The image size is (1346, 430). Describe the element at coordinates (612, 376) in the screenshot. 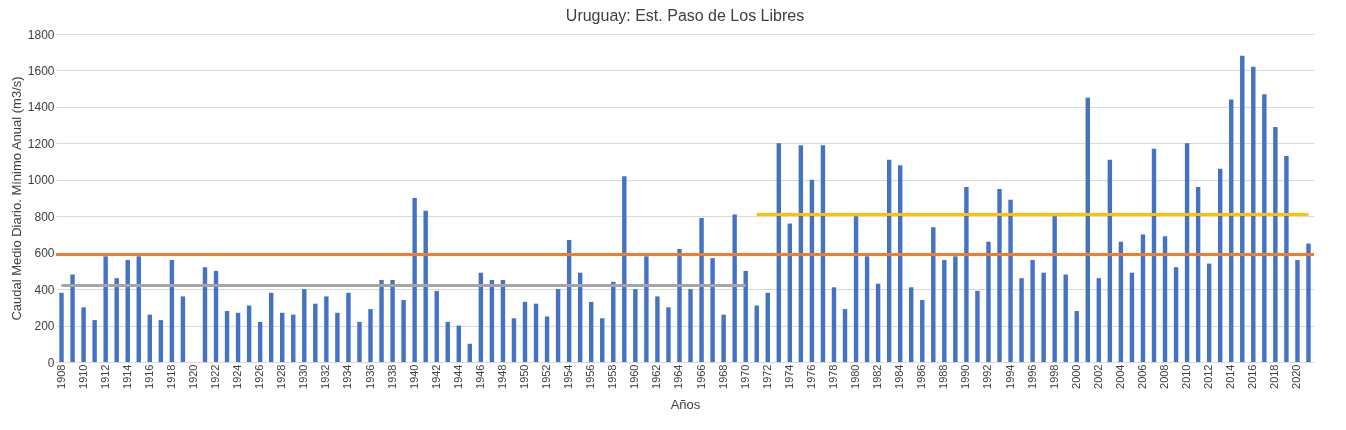

I see `x-tick-label: 1958` at that location.